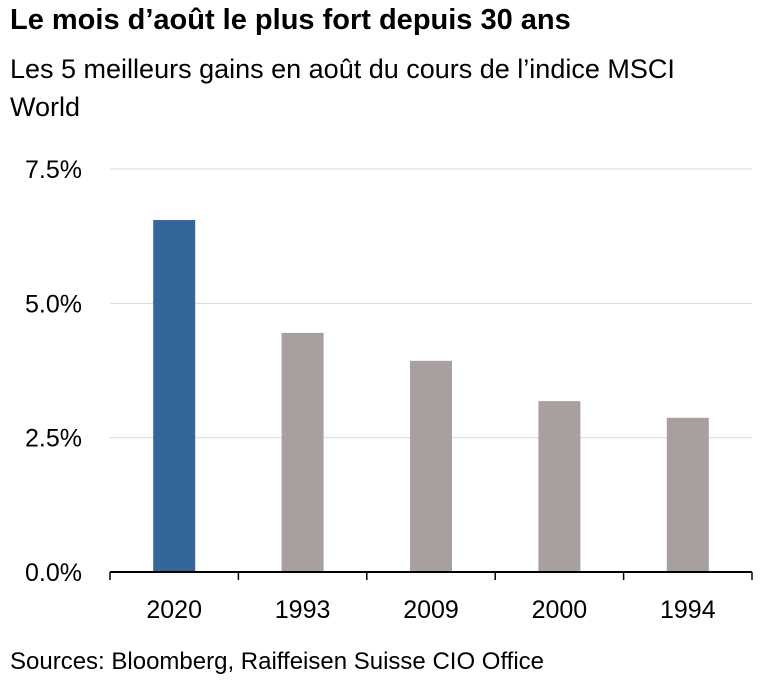 This screenshot has height=690, width=768. What do you see at coordinates (53, 573) in the screenshot?
I see `y-tick-label: 0.0%` at bounding box center [53, 573].